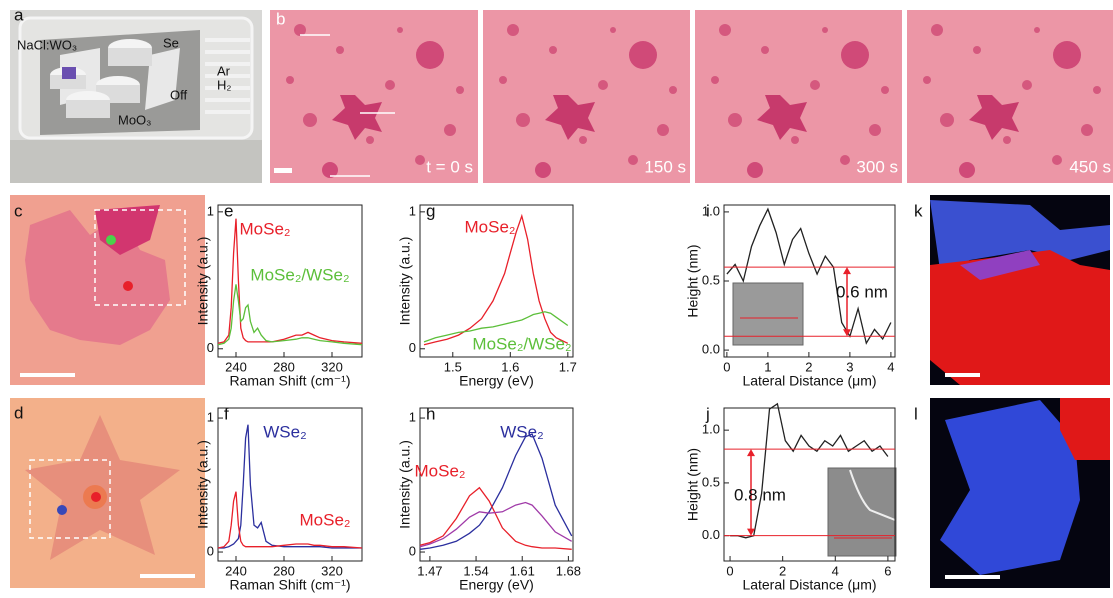 The width and height of the screenshot is (1113, 598). Describe the element at coordinates (708, 210) in the screenshot. I see `label: i` at that location.